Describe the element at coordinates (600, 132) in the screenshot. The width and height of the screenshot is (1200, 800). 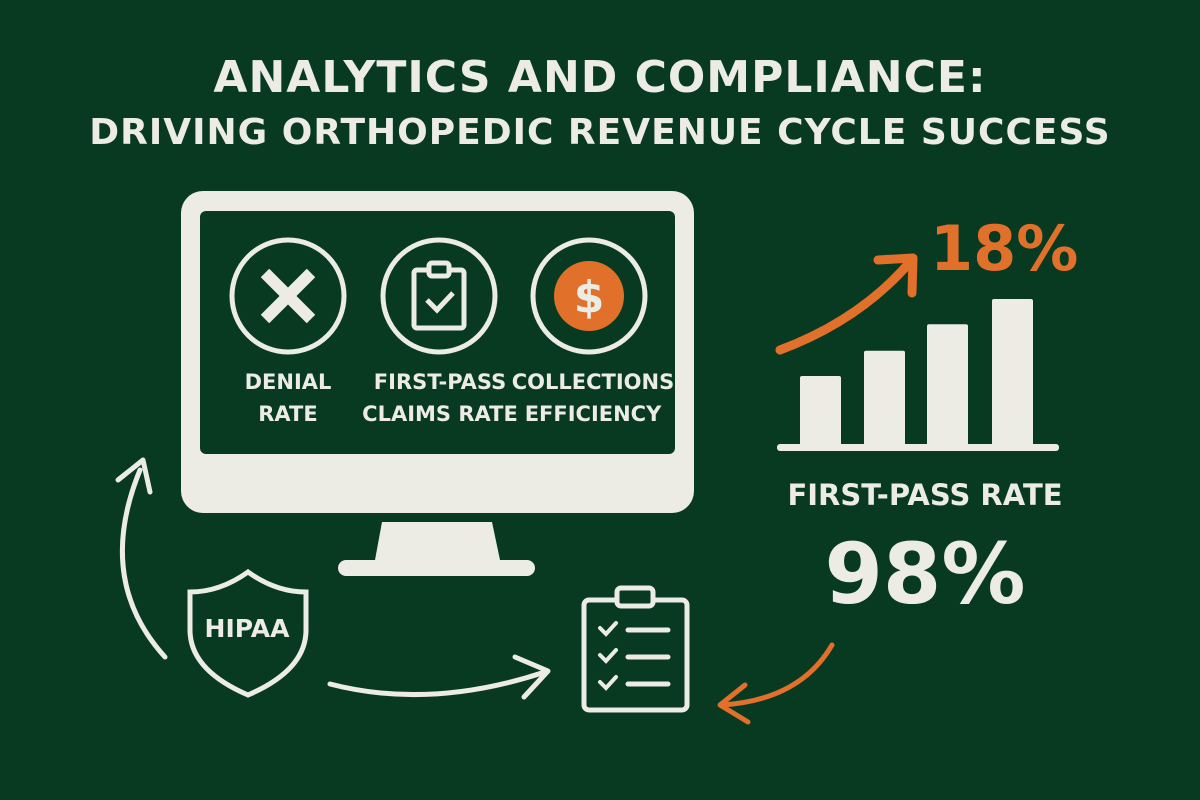
I see `title-line-2: DRIVING ORTHOPEDIC REVENUE CYCLE SUCCESS` at that location.